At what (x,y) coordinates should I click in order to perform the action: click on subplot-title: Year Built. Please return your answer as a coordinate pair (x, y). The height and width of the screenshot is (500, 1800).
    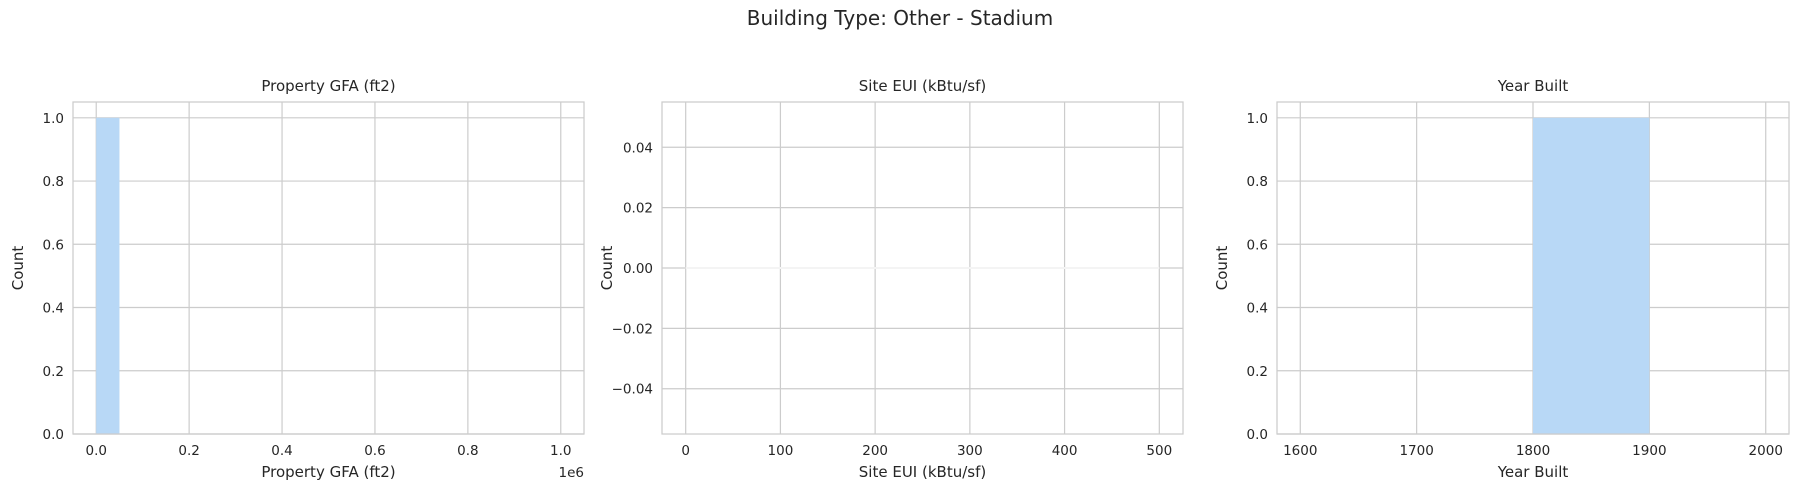
    Looking at the image, I should click on (1533, 86).